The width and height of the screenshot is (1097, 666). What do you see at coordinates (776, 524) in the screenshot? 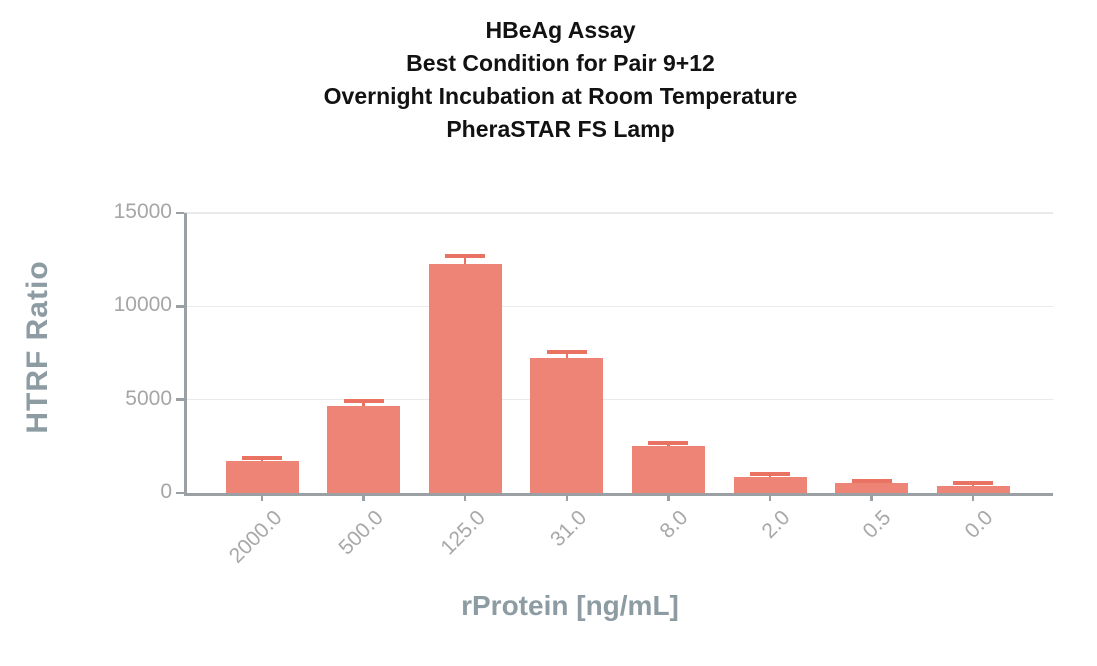
I see `x-tick-label-2.0: 2.0` at bounding box center [776, 524].